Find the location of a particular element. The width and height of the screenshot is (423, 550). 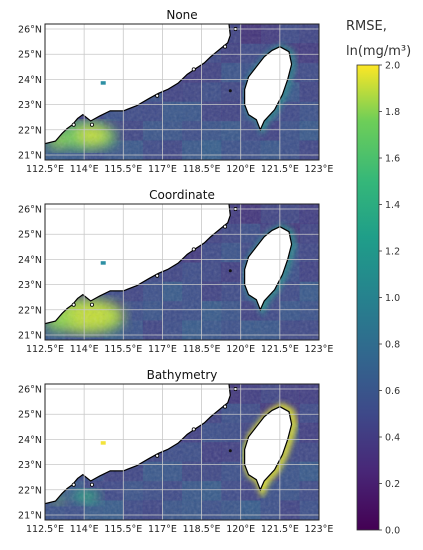

colorbar-tick-label: 0.4 is located at coordinates (392, 438).